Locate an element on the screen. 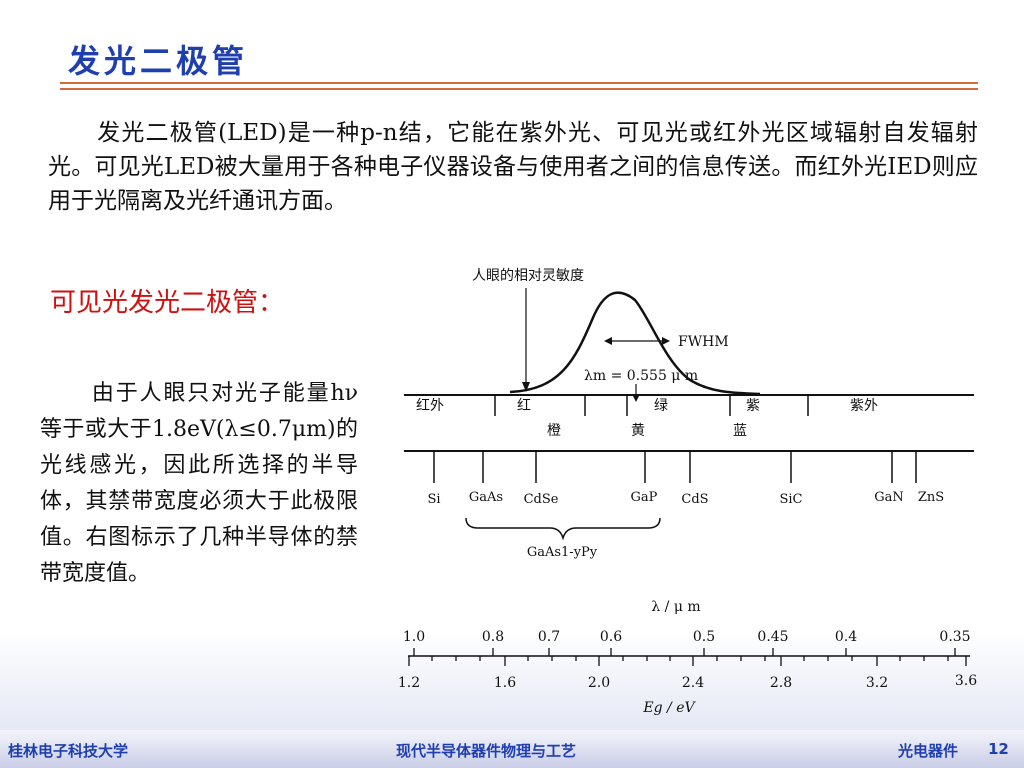  material-gap: GaP is located at coordinates (644, 497).